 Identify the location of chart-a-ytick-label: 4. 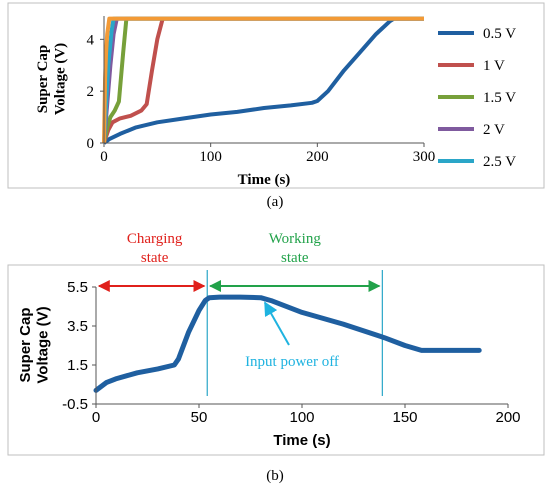
(91, 40).